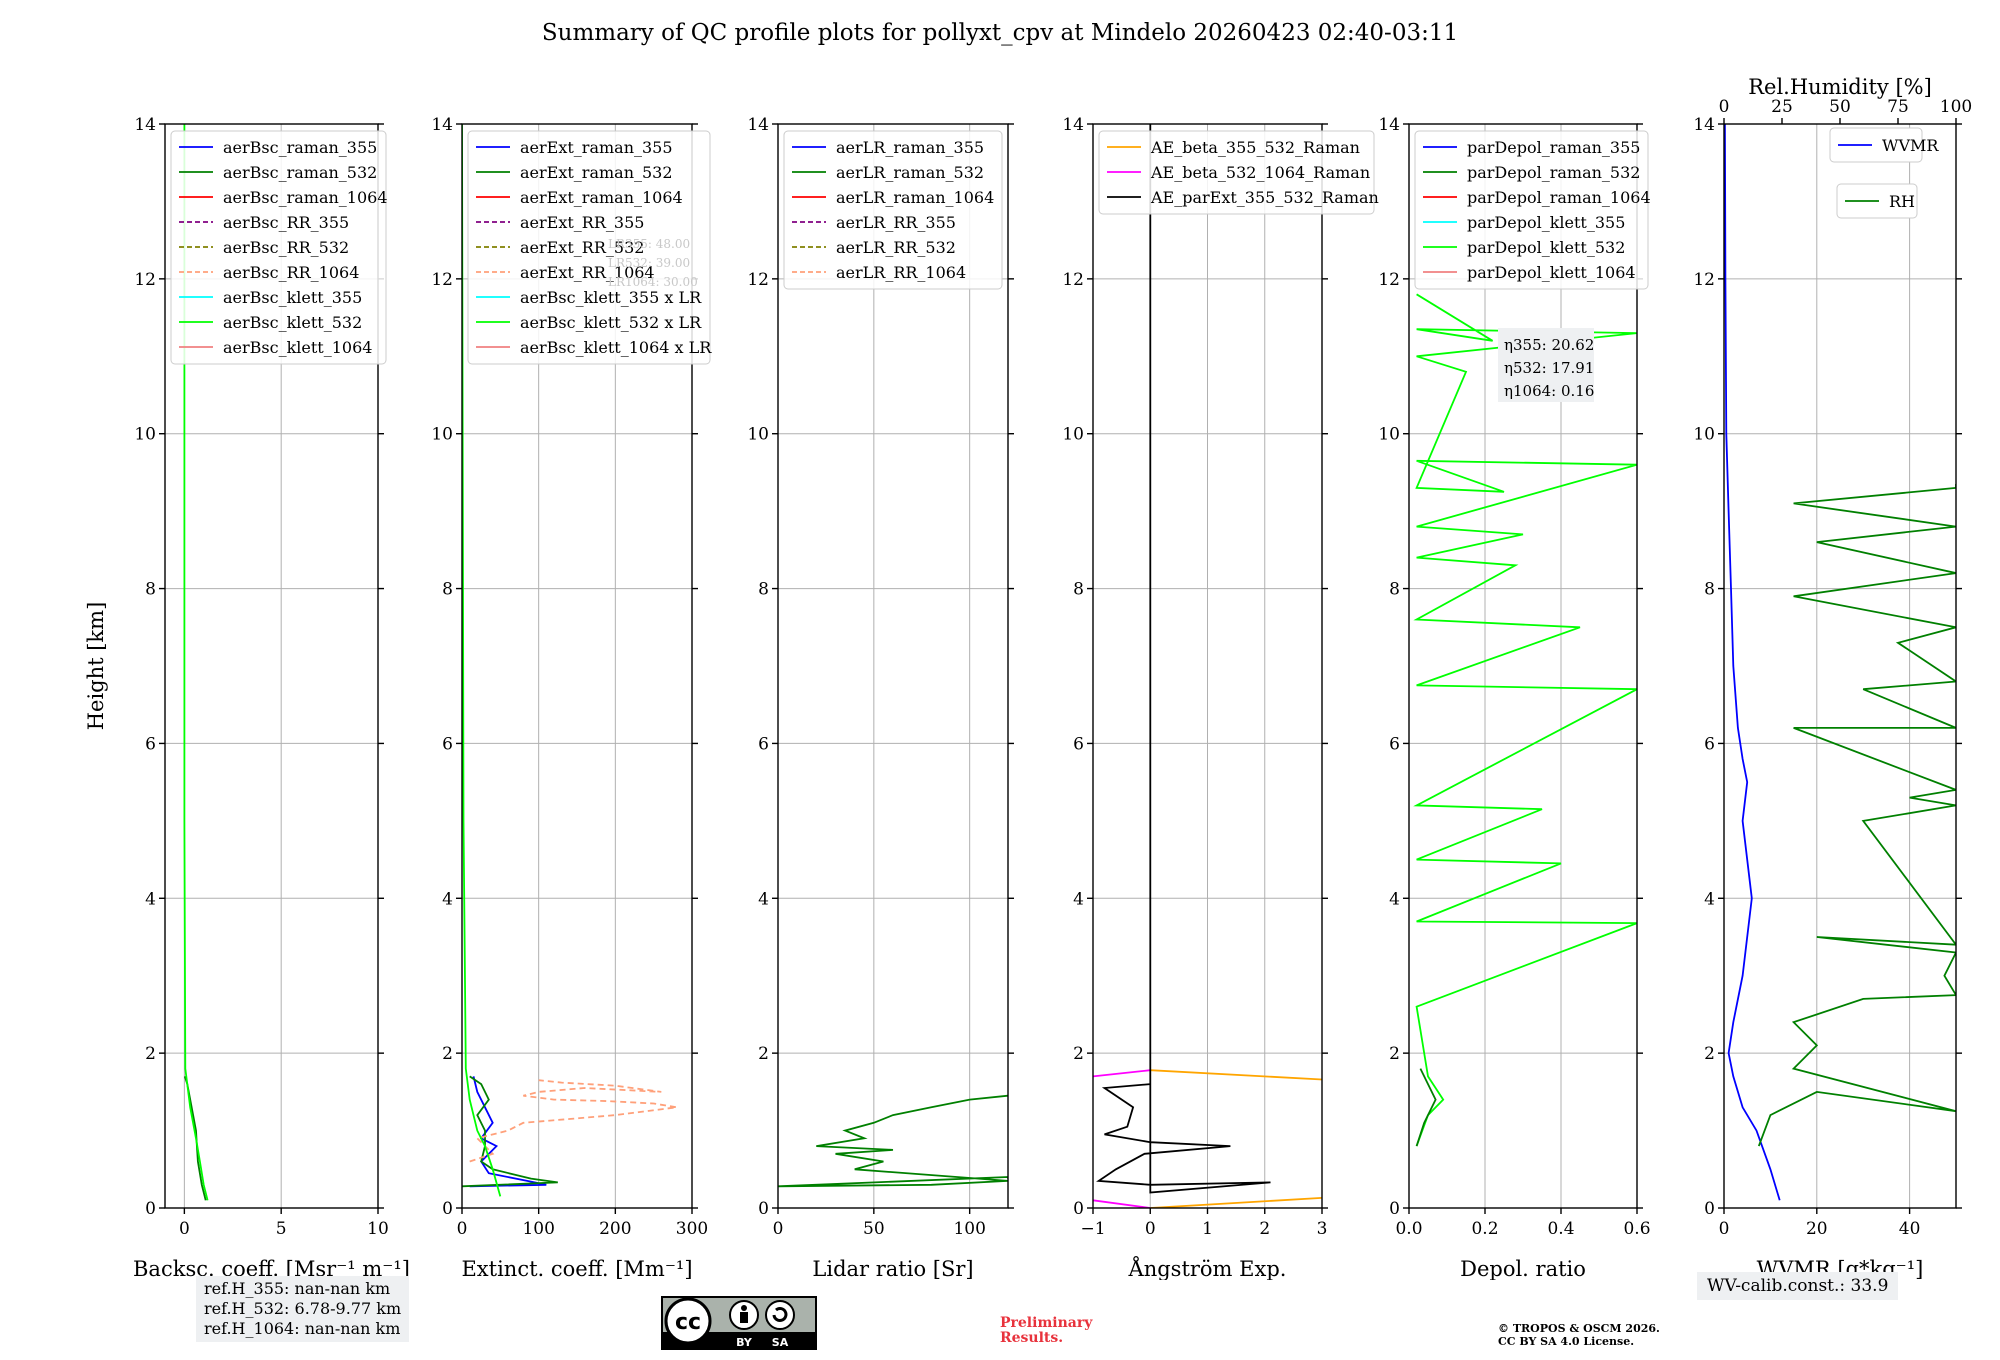 This screenshot has width=2000, height=1360. I want to click on ref-height-1064: ref.H_1064: nan-nan km, so click(302, 1328).